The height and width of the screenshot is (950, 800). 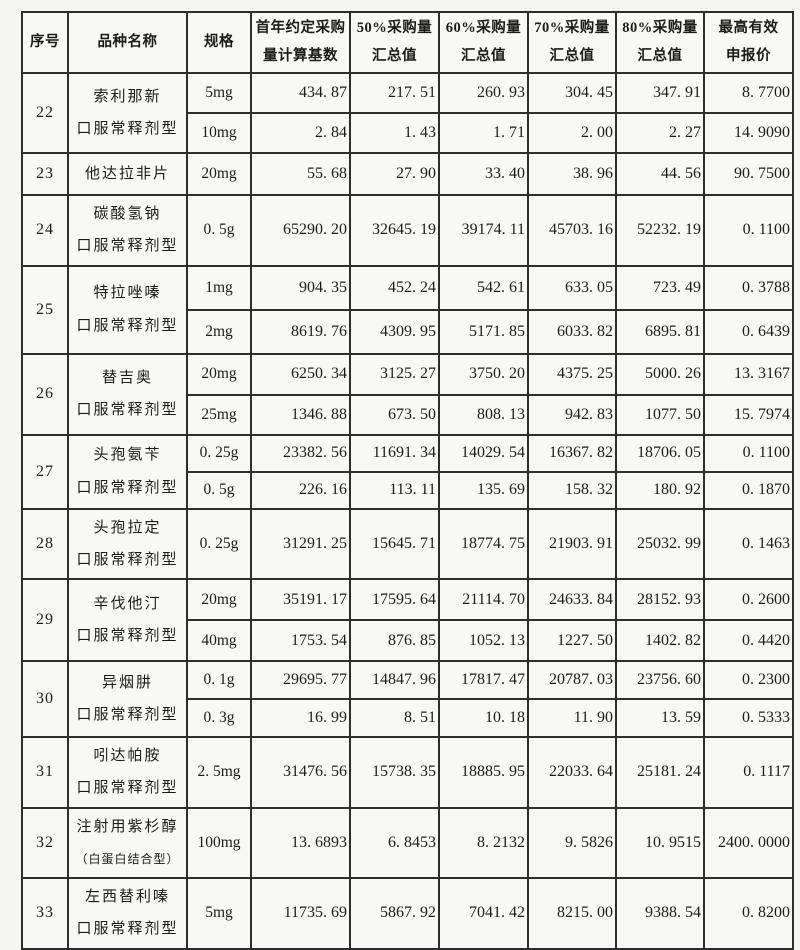 I want to click on qty50-cell: 8. 51, so click(x=394, y=718).